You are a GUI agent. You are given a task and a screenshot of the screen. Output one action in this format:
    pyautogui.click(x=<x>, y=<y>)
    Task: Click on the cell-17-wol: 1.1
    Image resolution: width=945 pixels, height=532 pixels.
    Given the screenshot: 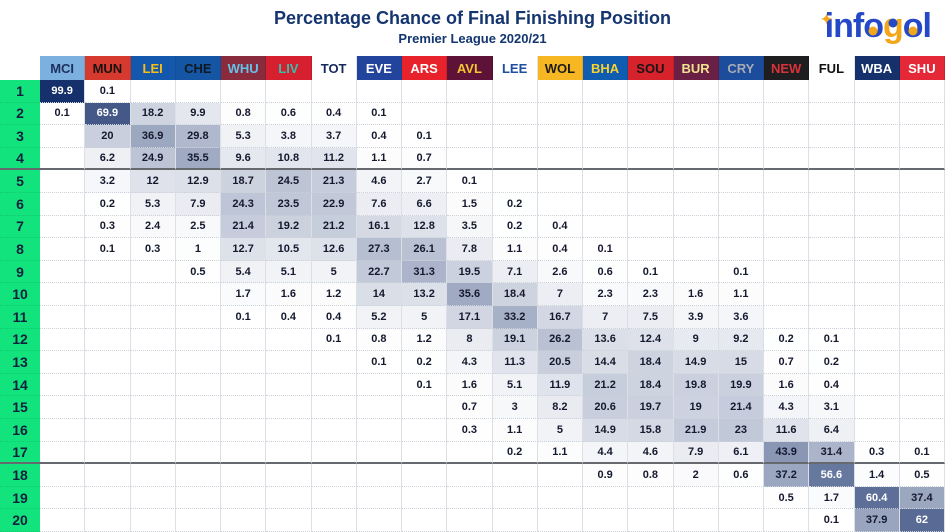 What is the action you would take?
    pyautogui.click(x=560, y=453)
    